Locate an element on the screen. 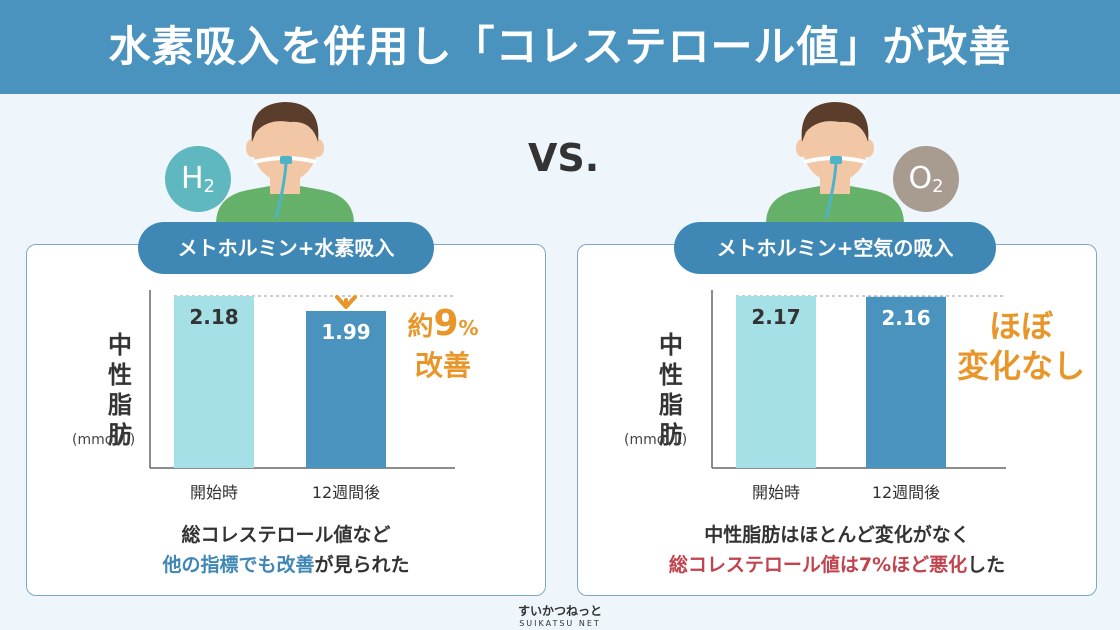  left-y-axis-label: 中性脂肪 is located at coordinates (120, 390).